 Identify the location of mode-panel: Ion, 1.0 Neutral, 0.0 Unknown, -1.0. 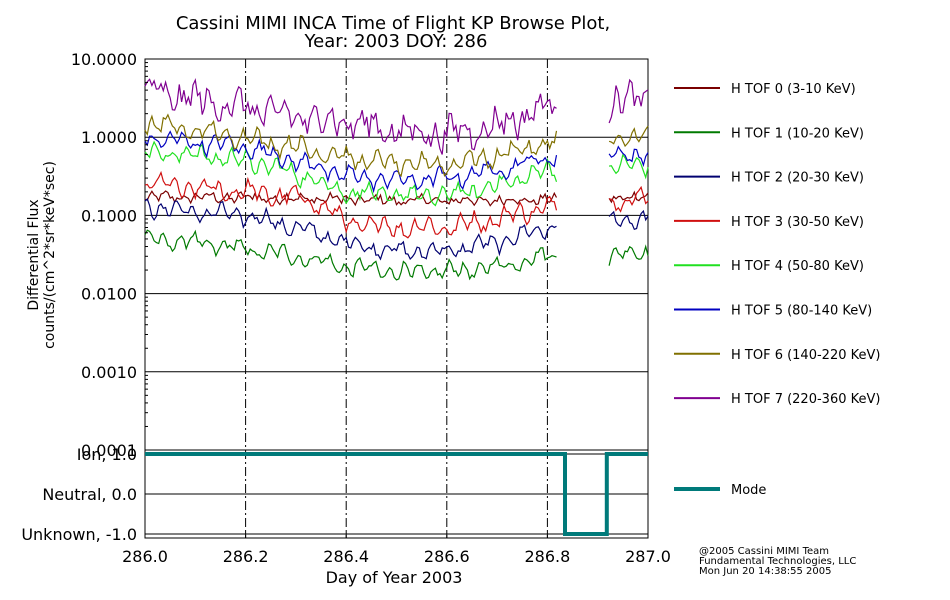
(335, 494).